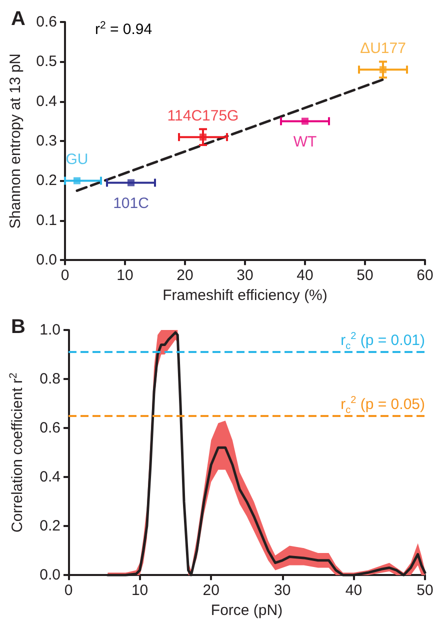 The width and height of the screenshot is (441, 623). Describe the element at coordinates (382, 342) in the screenshot. I see `annotation: r$_{c}$$^{2}$ (p = 0.01)` at that location.